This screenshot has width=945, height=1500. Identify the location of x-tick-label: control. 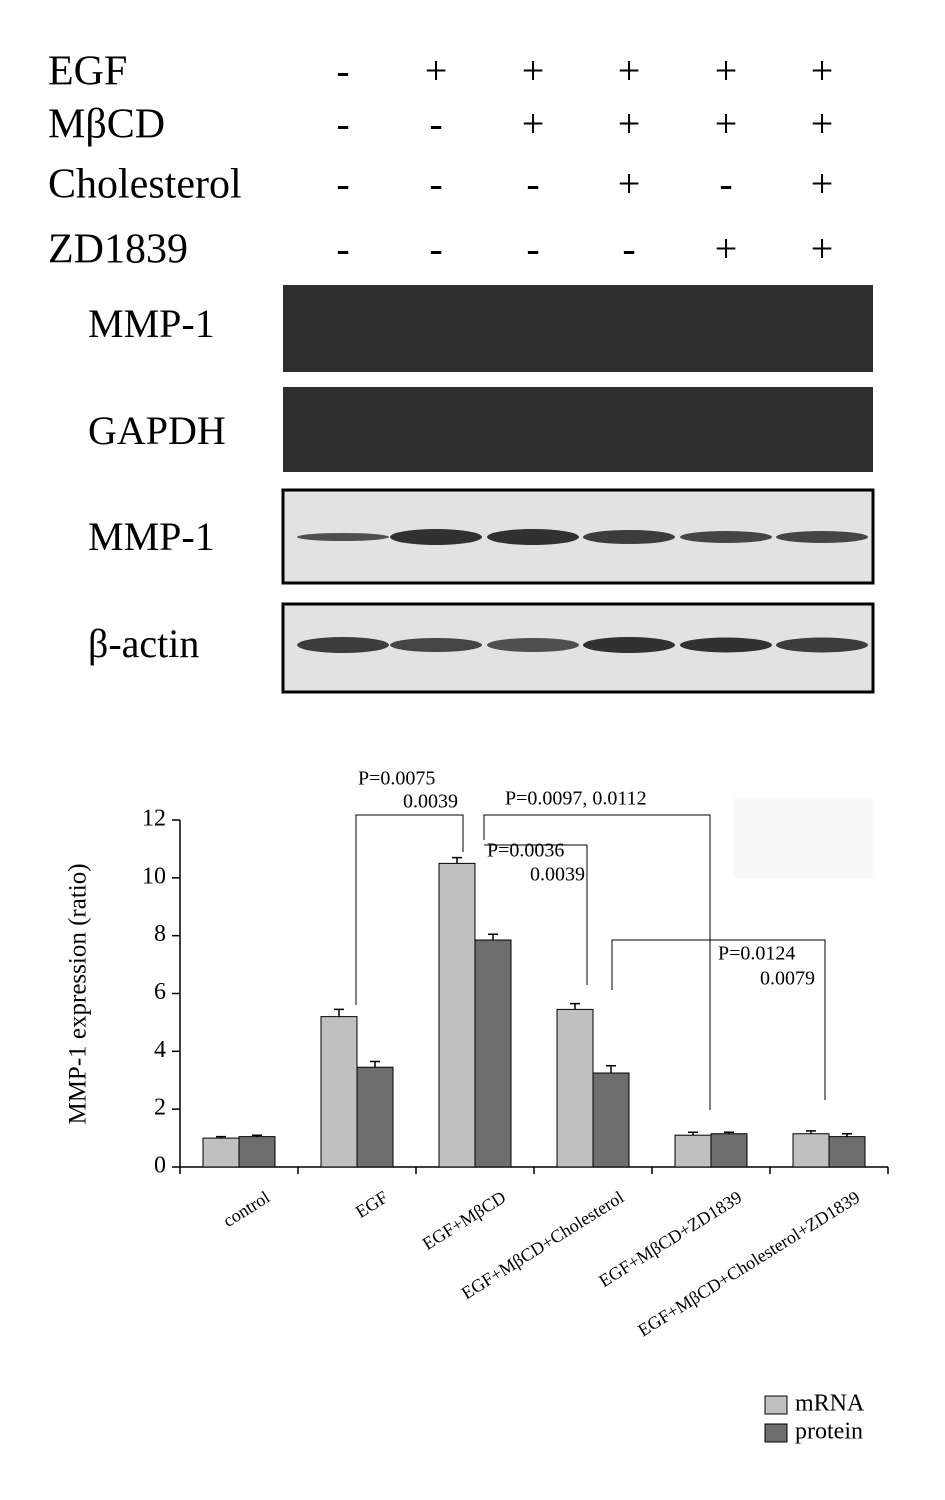
(246, 1209).